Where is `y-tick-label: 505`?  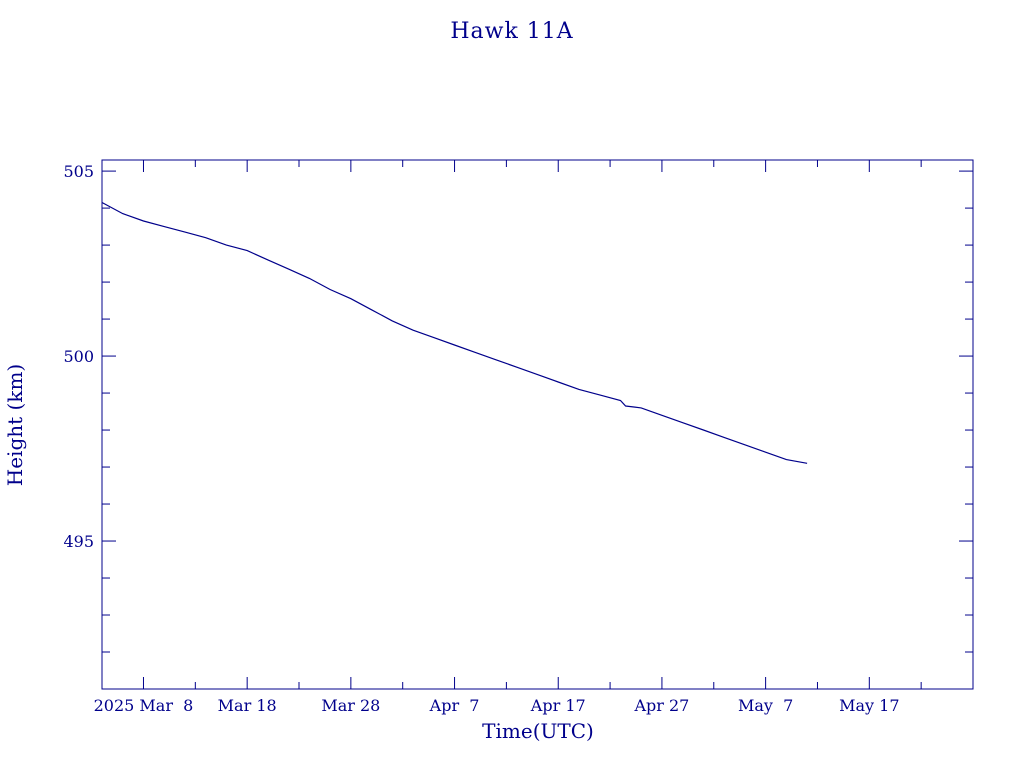
y-tick-label: 505 is located at coordinates (78, 171).